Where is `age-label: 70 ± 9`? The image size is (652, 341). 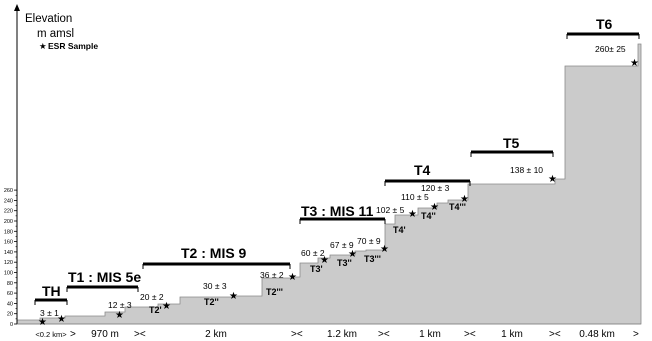 age-label: 70 ± 9 is located at coordinates (369, 241).